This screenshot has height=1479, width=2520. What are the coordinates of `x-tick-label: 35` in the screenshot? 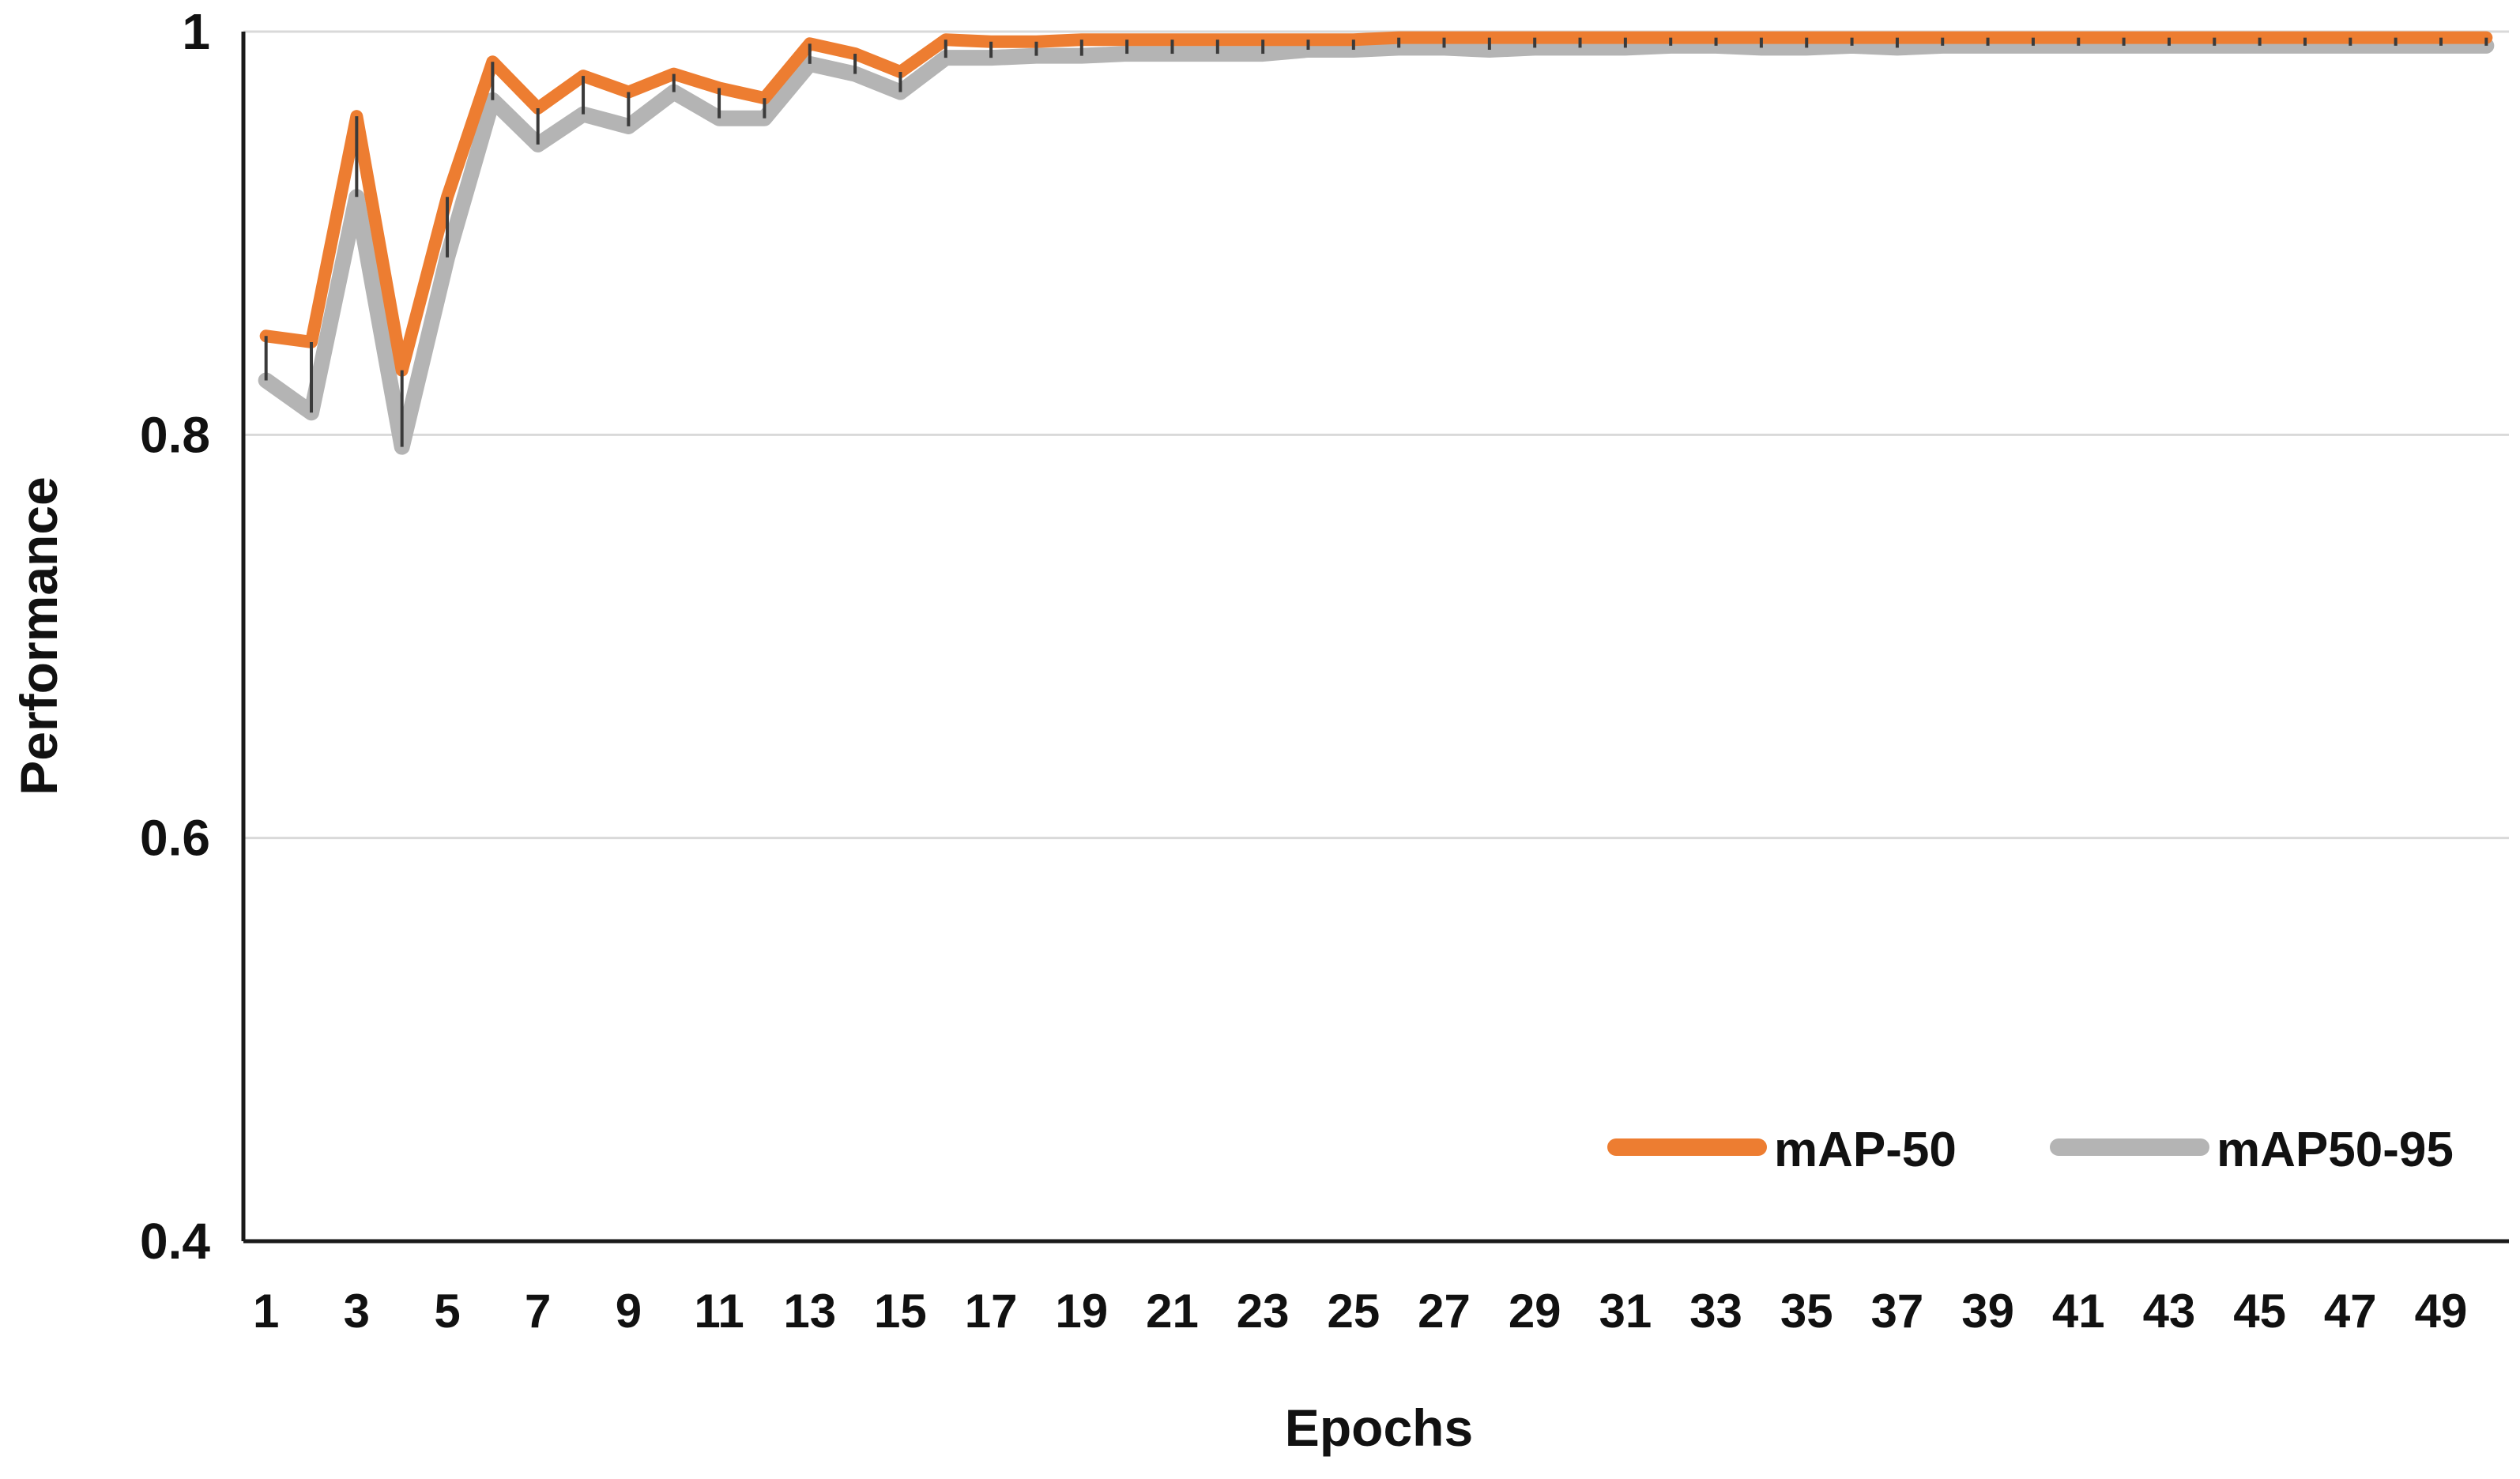 It's located at (1806, 1311).